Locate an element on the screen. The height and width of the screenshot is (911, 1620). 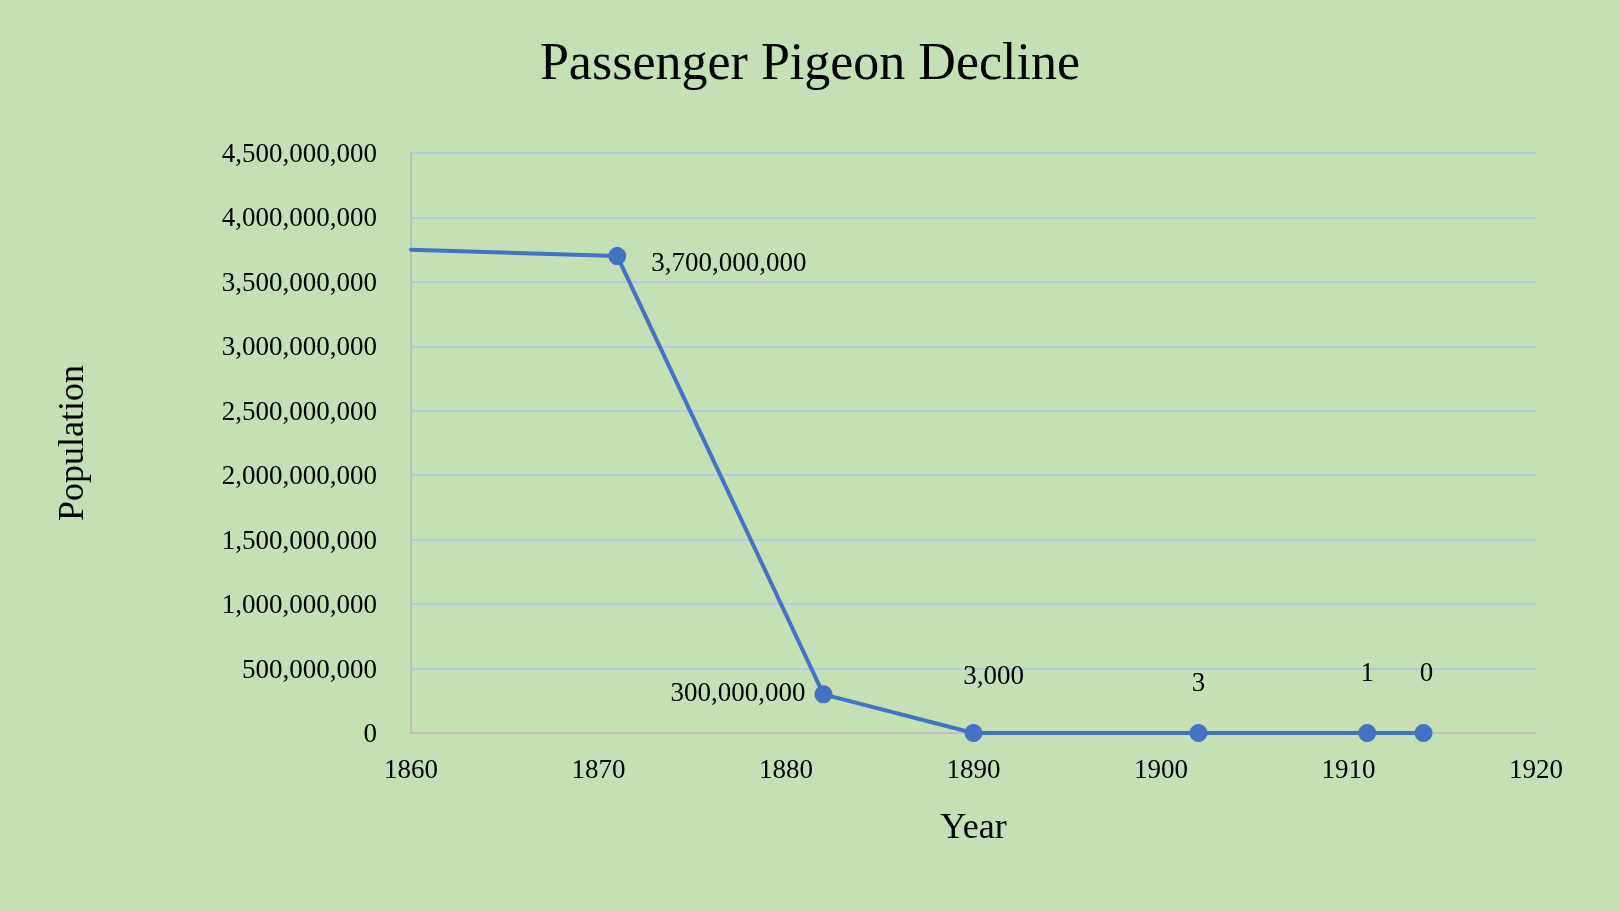
y-tick-label: 3,500,000,000 is located at coordinates (299, 281).